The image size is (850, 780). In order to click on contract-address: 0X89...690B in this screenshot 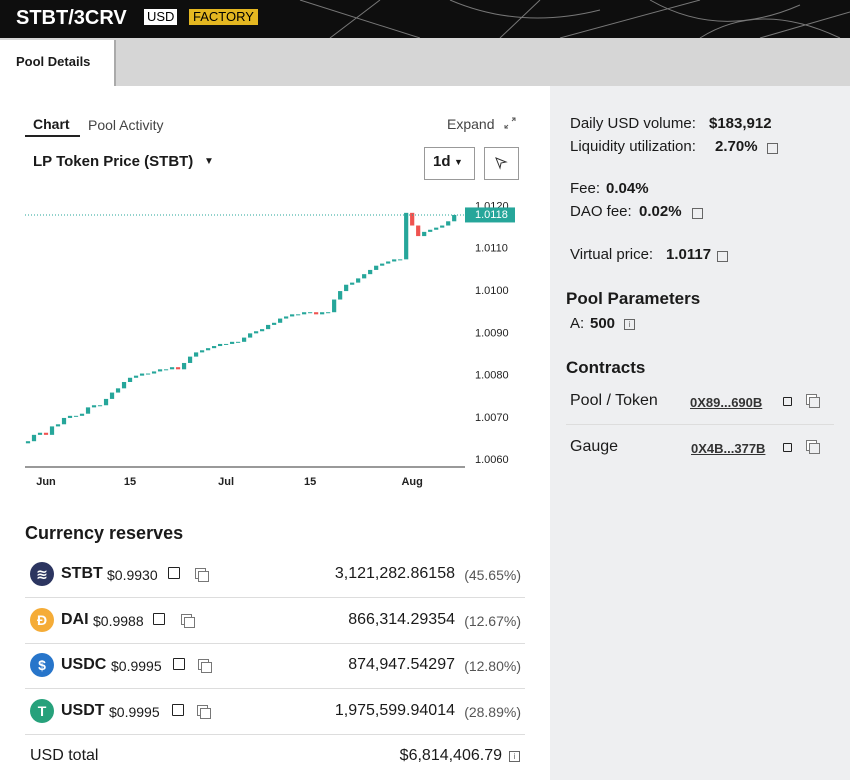, I will do `click(726, 402)`.